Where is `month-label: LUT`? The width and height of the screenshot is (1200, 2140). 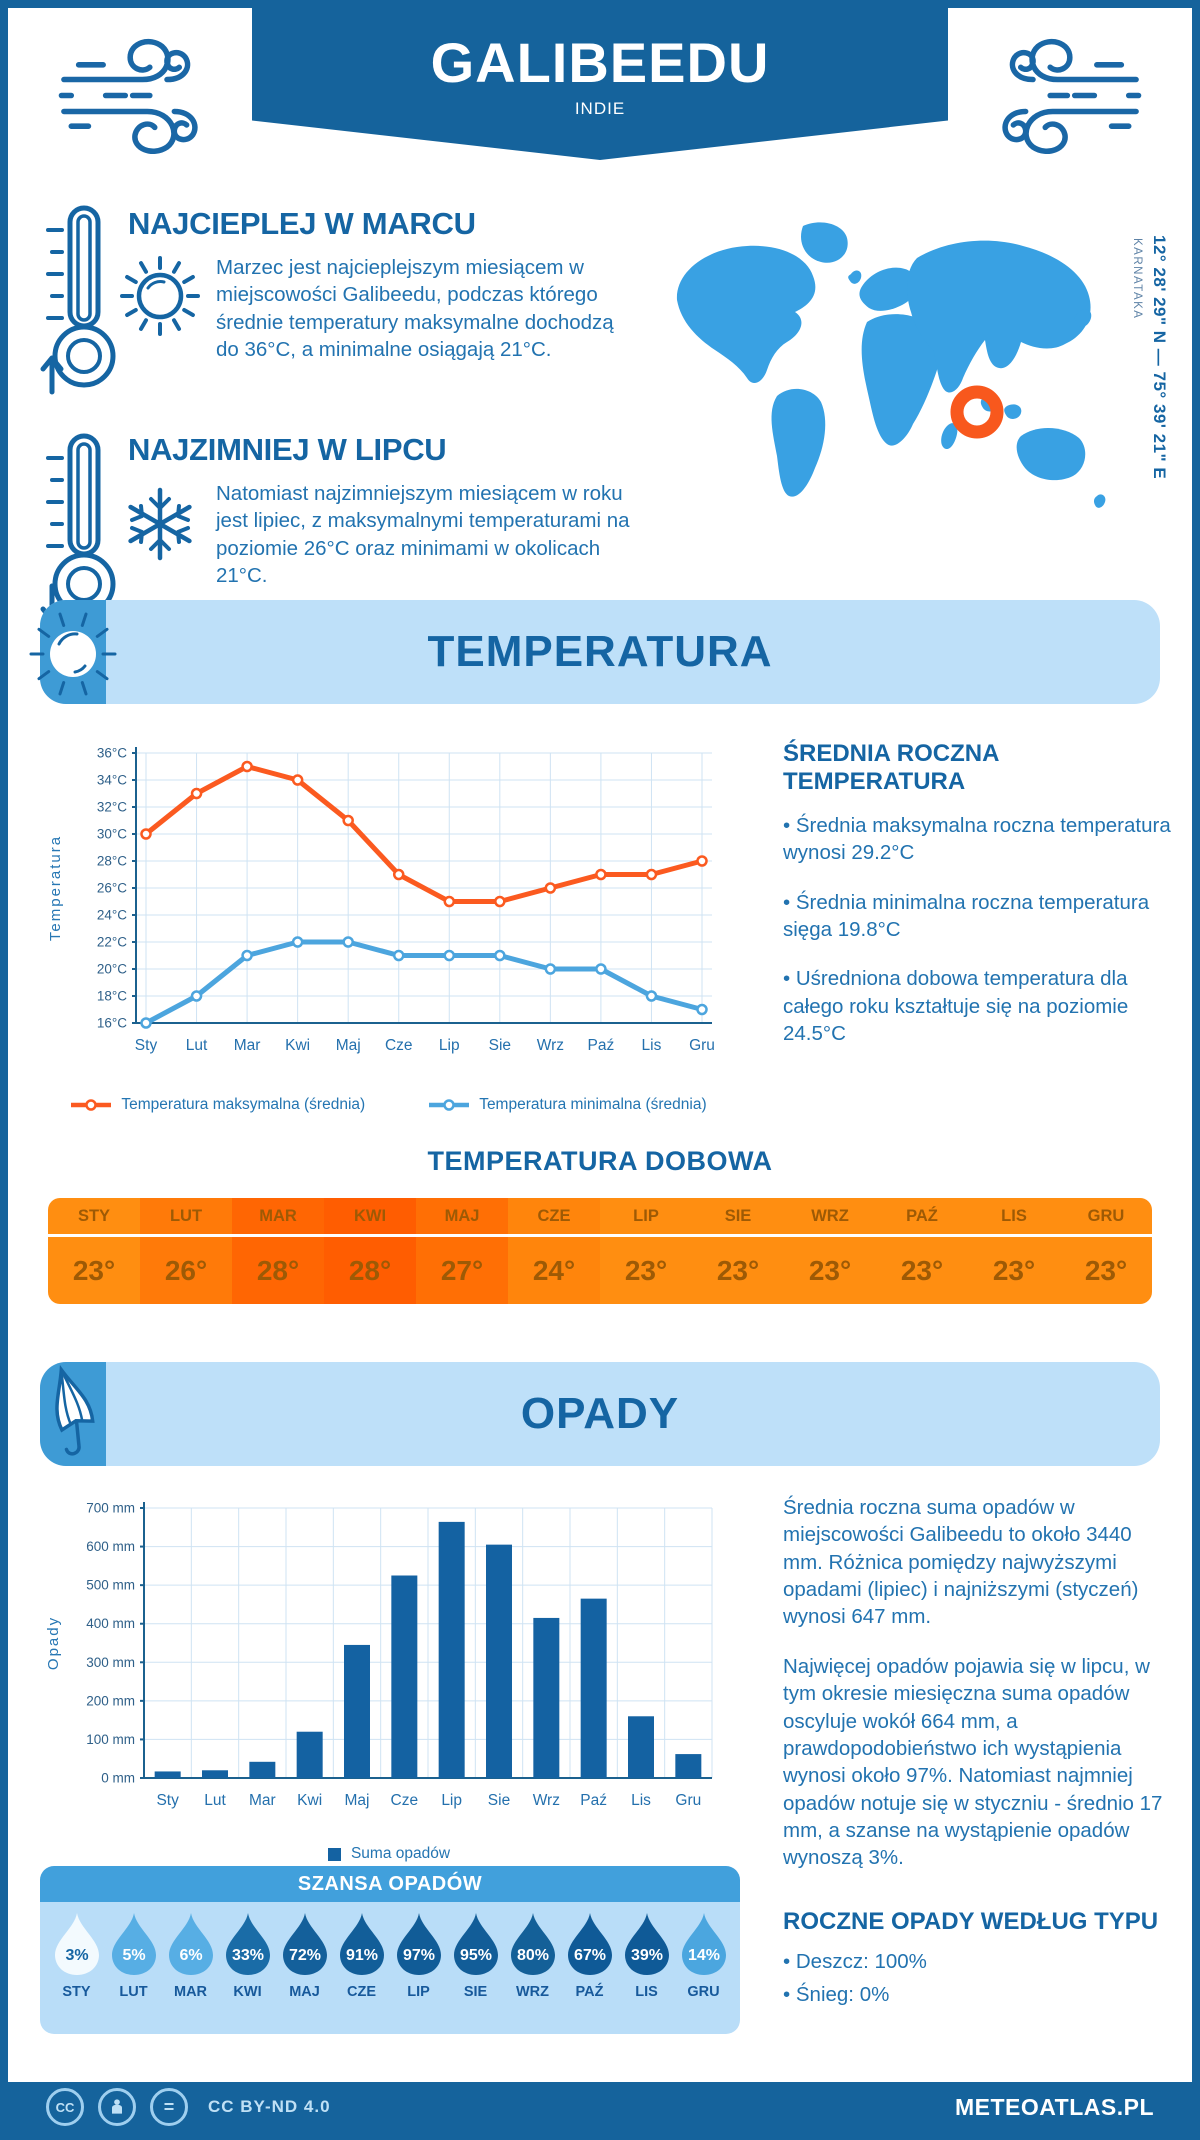
month-label: LUT is located at coordinates (133, 1992).